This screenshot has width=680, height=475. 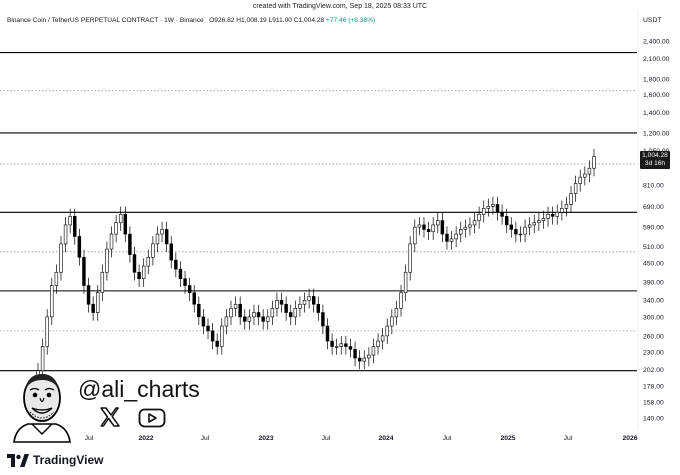 What do you see at coordinates (152, 418) in the screenshot?
I see `youtube-icon` at bounding box center [152, 418].